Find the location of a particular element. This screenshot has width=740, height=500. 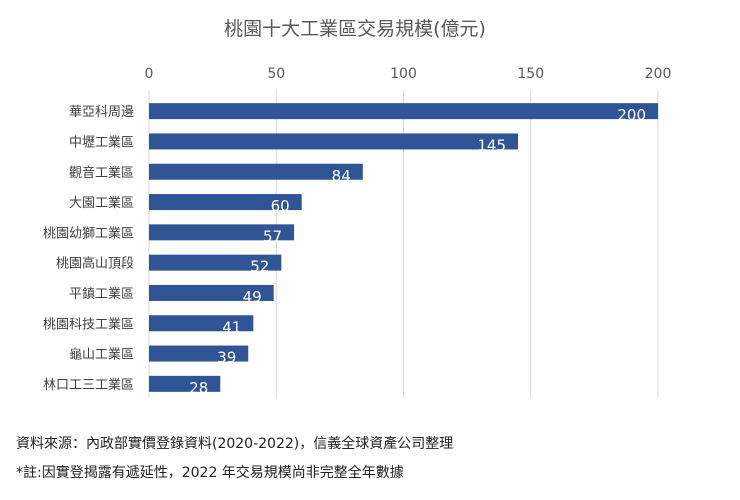

category-label: 龜山工業區 is located at coordinates (101, 355).